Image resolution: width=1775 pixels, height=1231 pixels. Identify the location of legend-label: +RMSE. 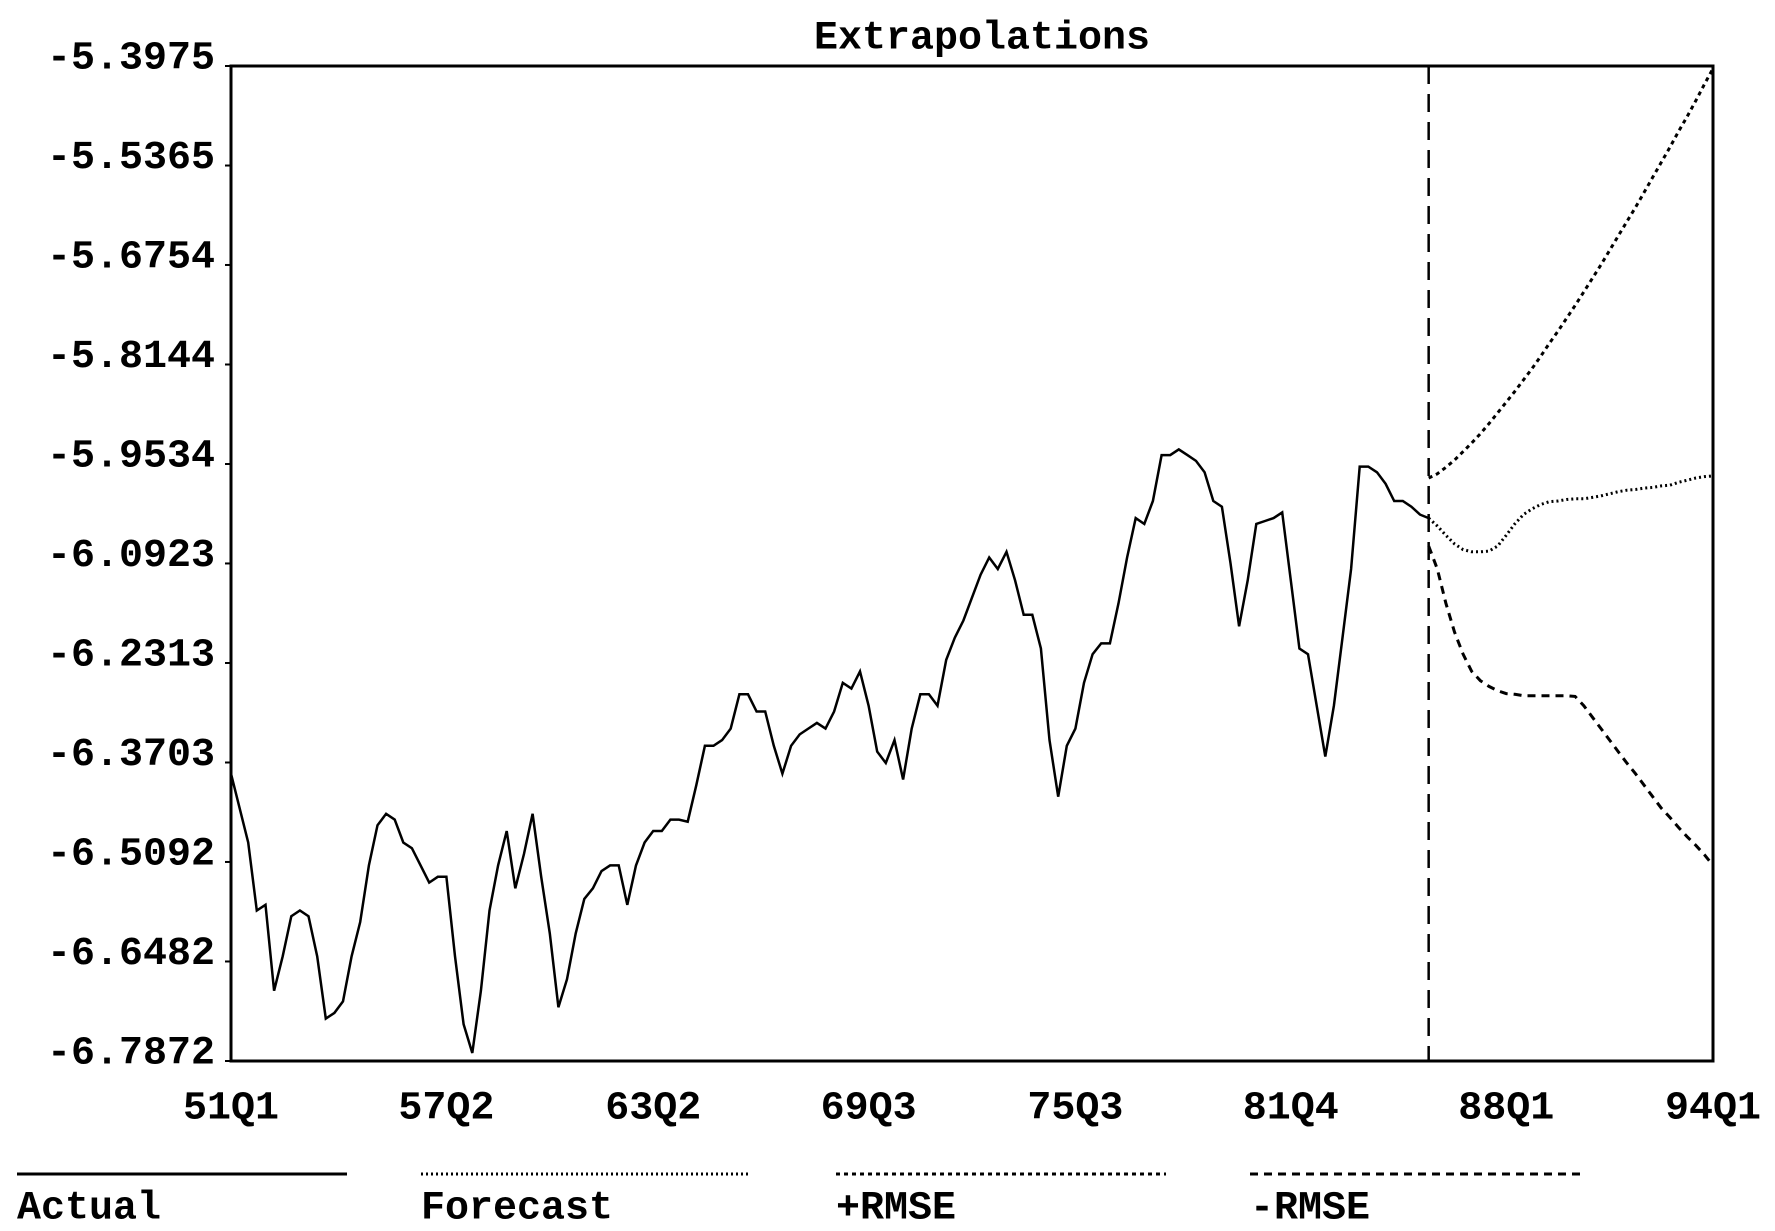
(896, 1209).